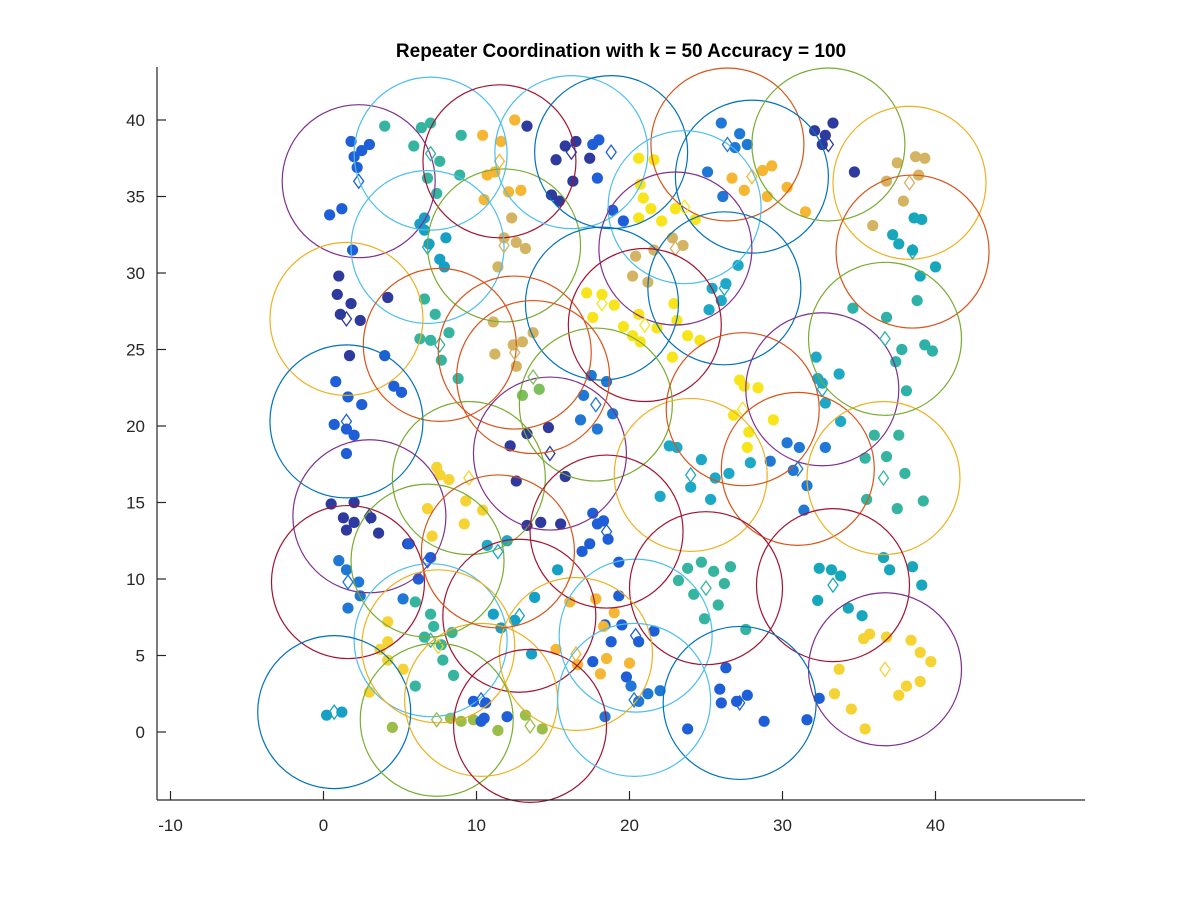 The height and width of the screenshot is (900, 1200). I want to click on y-tick-label: 5, so click(140, 656).